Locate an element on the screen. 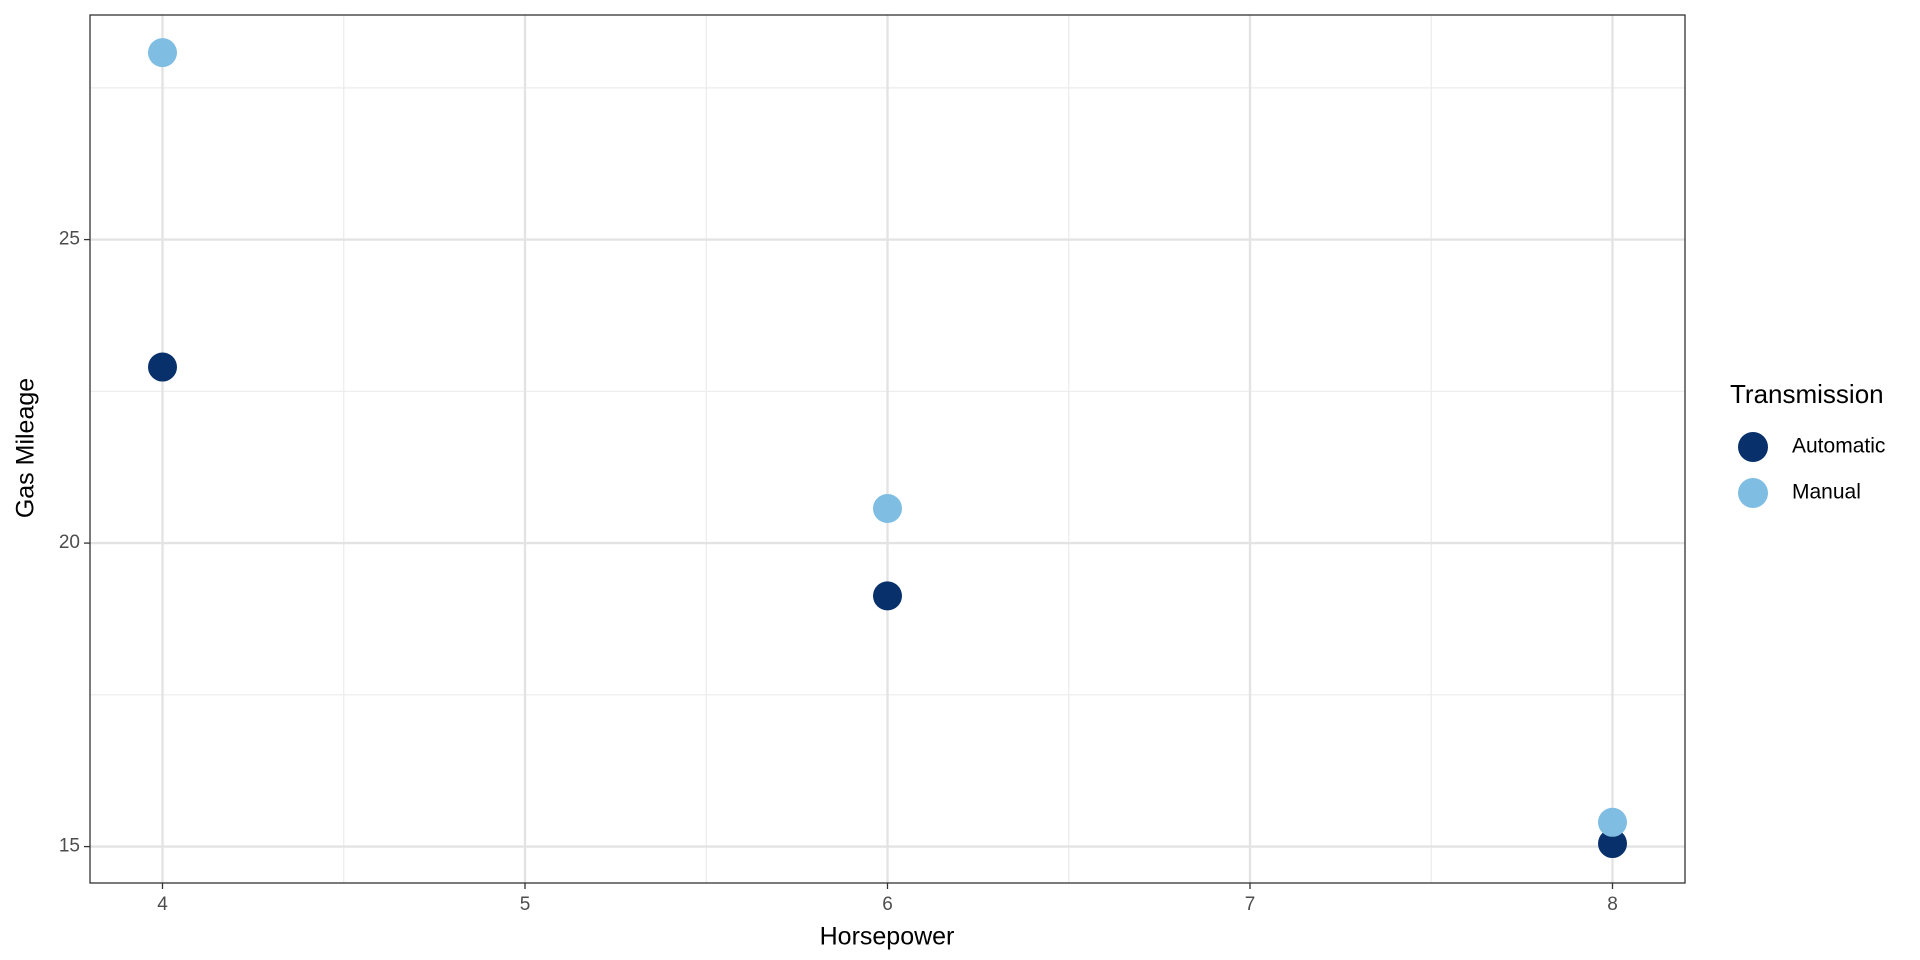 The height and width of the screenshot is (960, 1920). y-tick-label: 25 is located at coordinates (69, 239).